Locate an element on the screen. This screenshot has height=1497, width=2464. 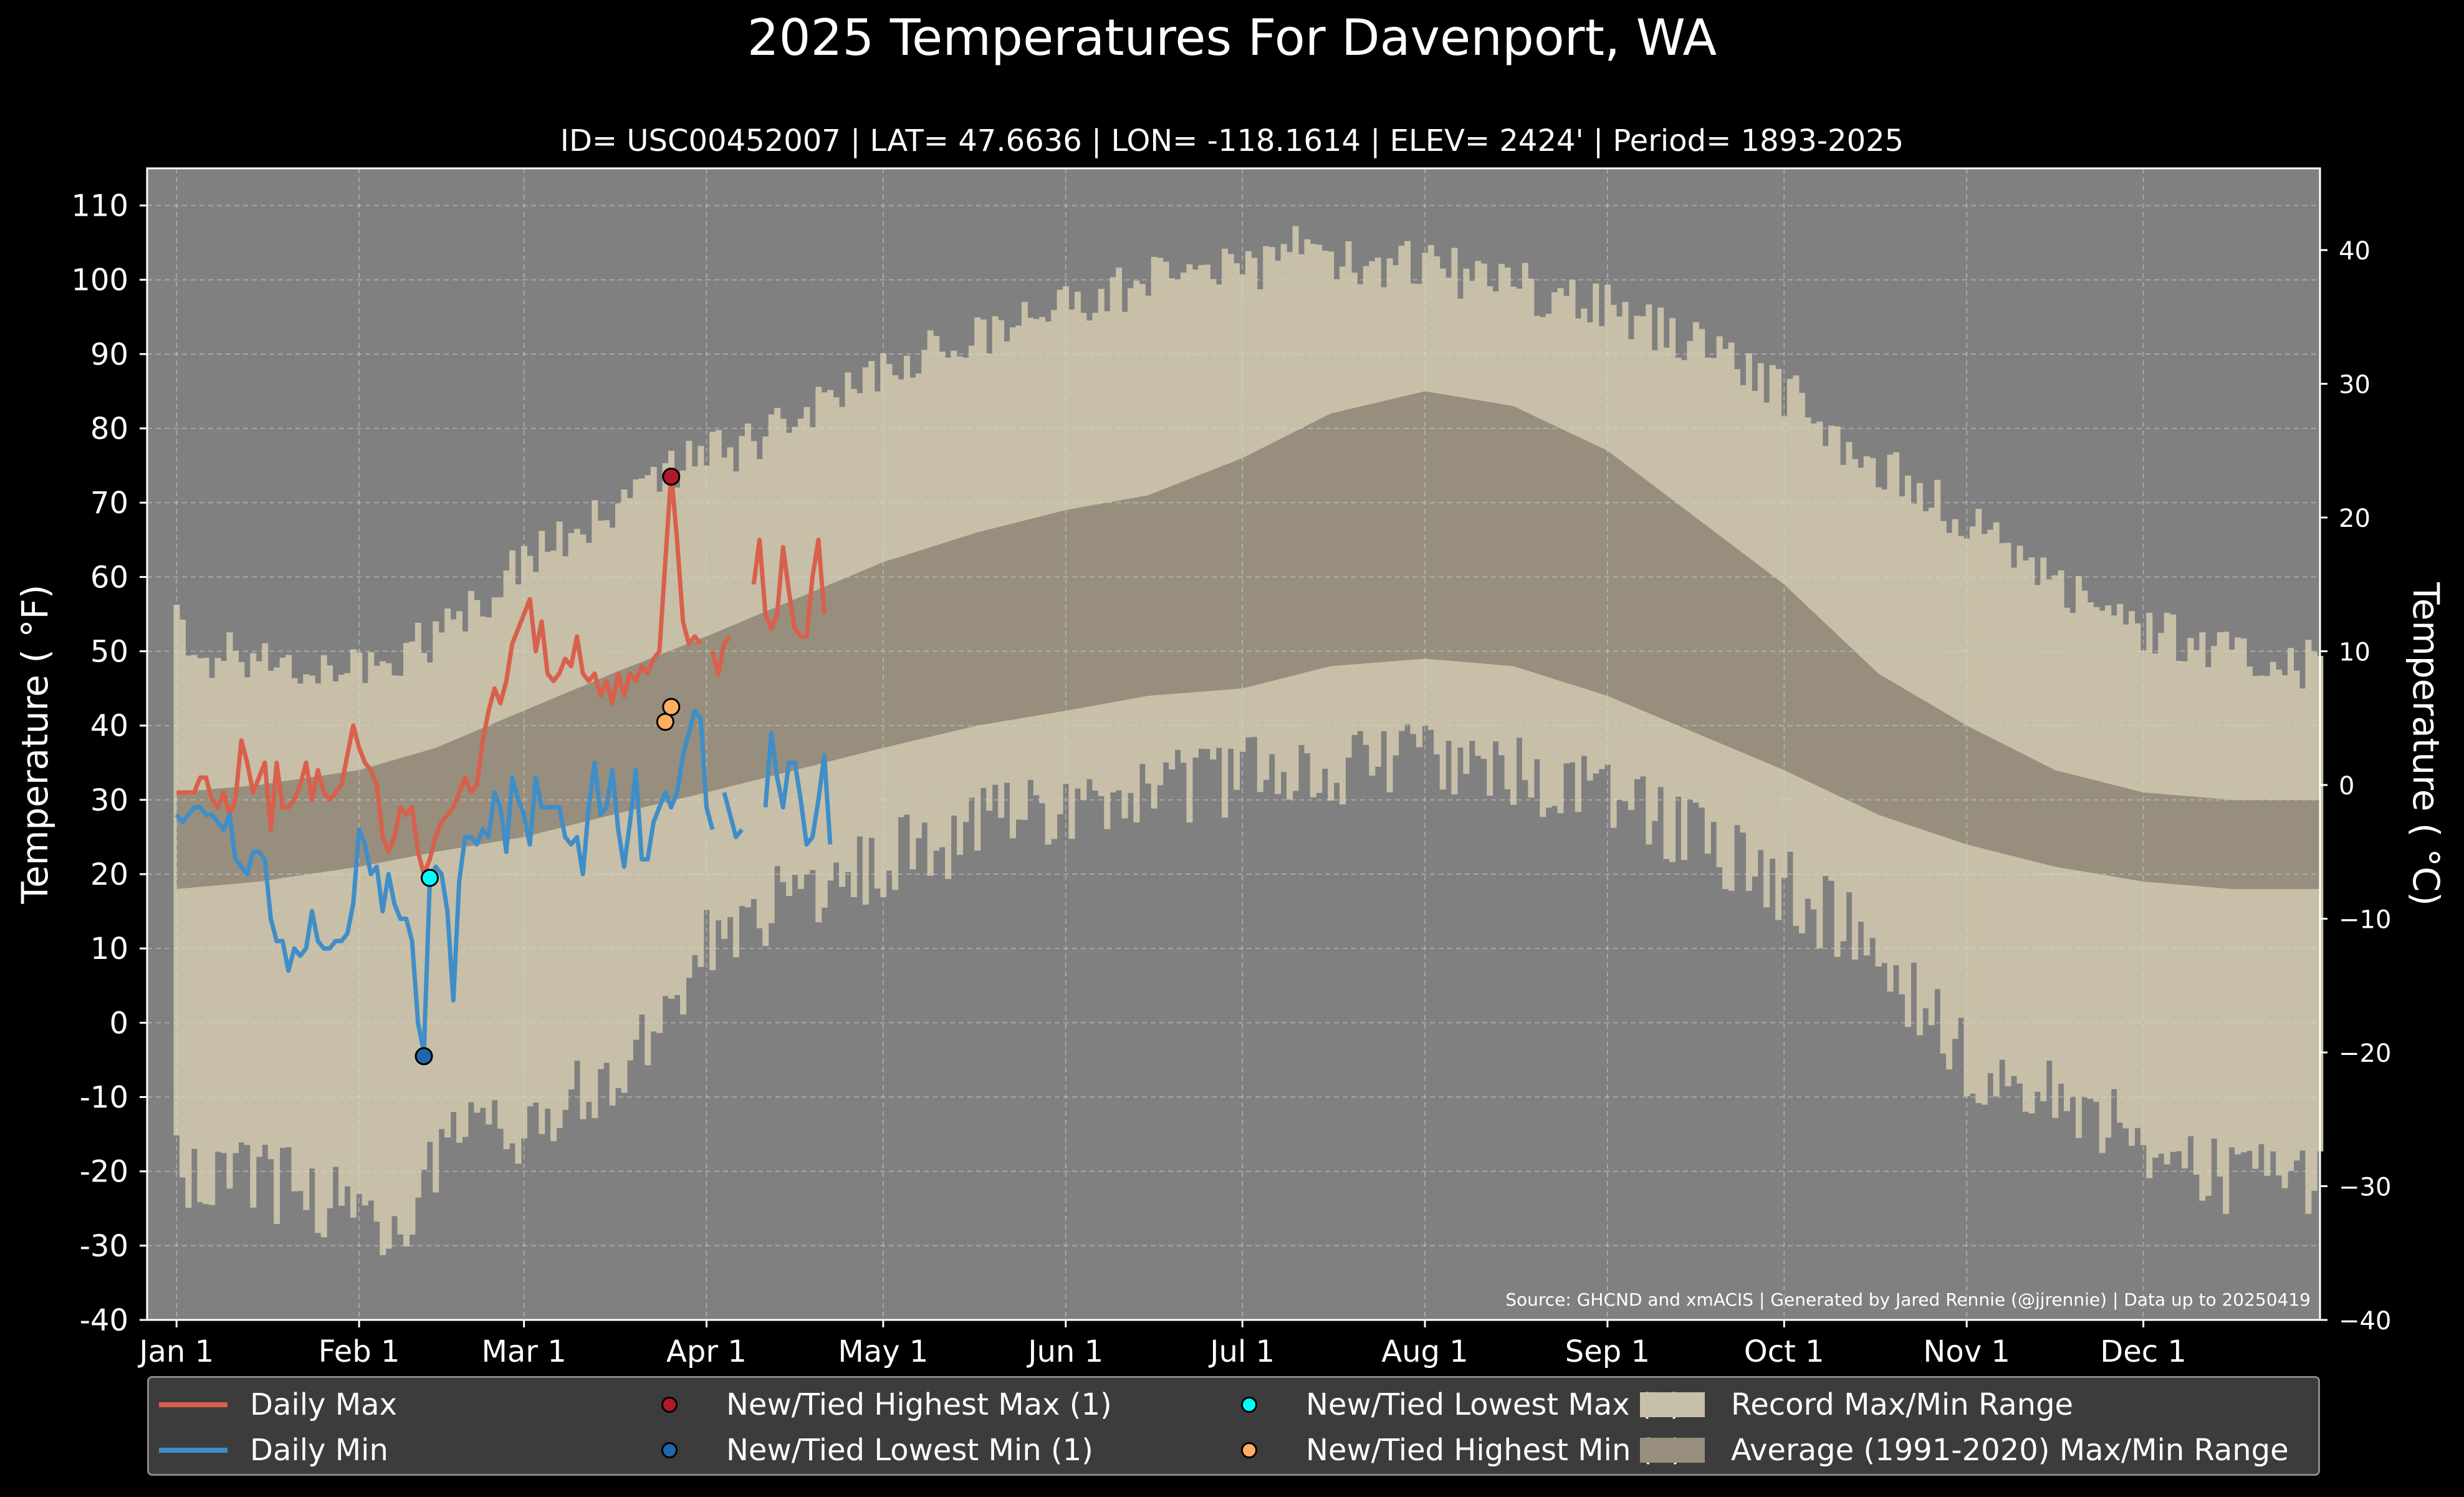
y-tick-label-right: −10 is located at coordinates (2365, 920).